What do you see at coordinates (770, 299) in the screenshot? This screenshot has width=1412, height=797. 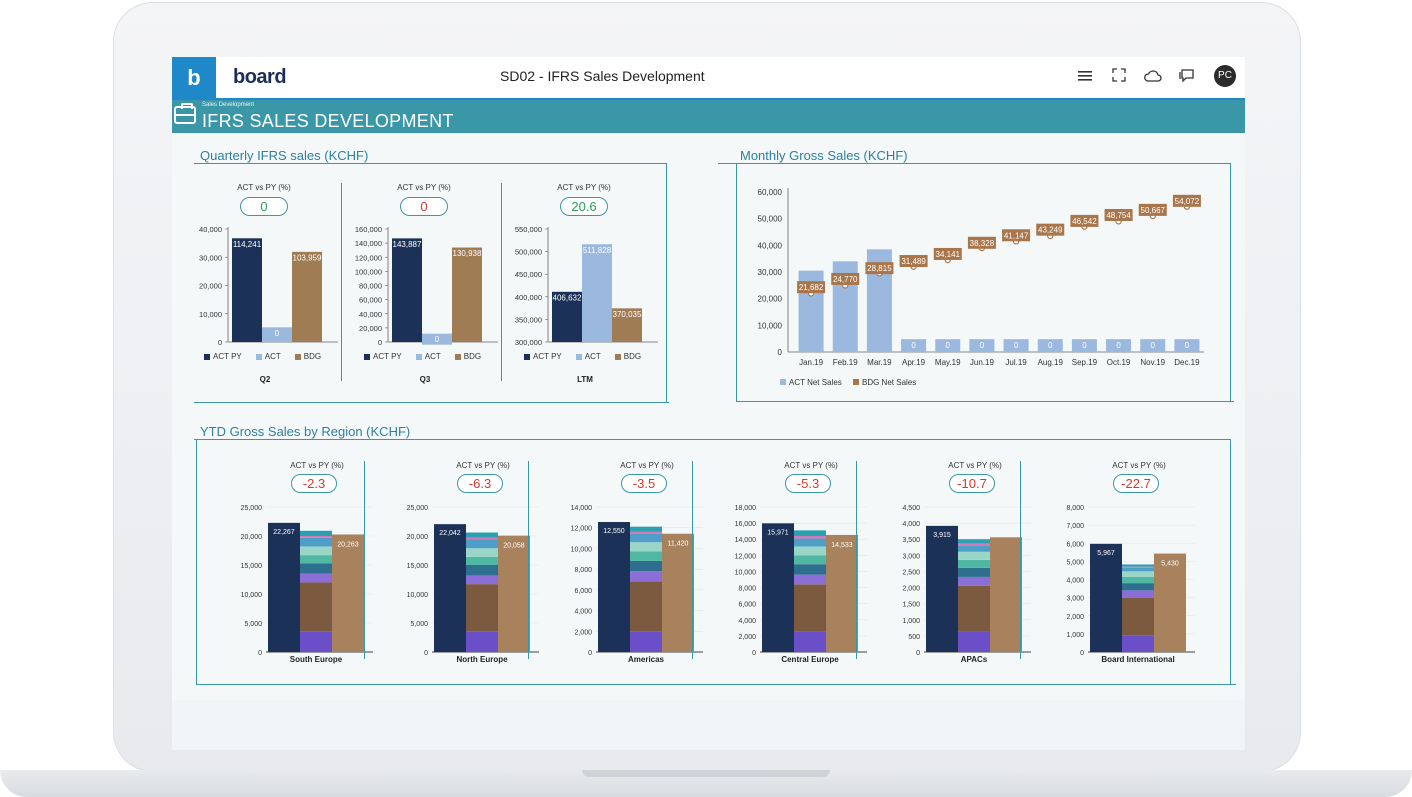 I see `y-tick-label: 20,000` at bounding box center [770, 299].